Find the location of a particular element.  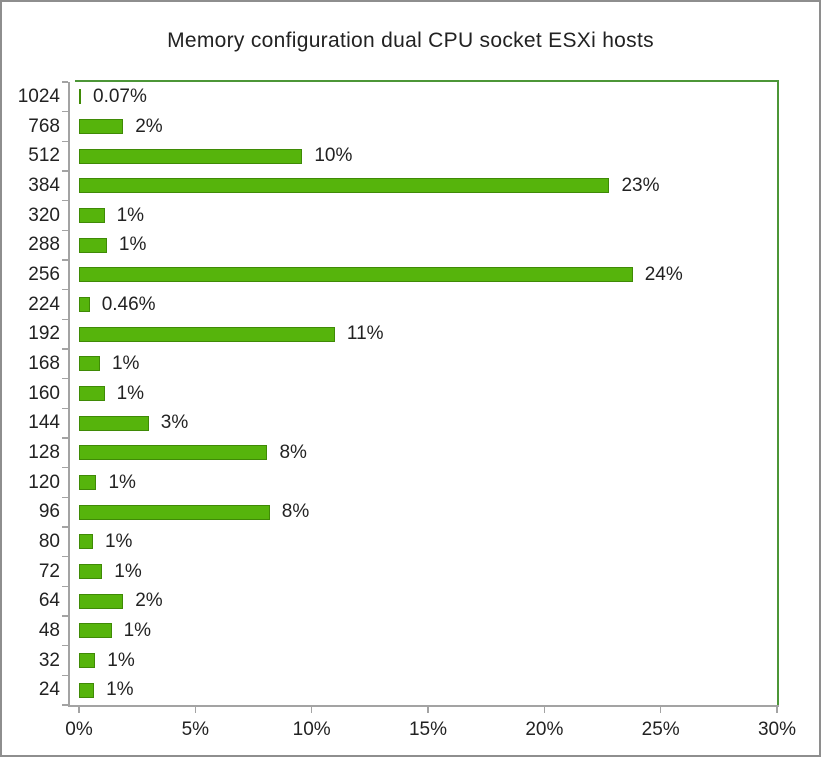

x-tick-label: 20% is located at coordinates (544, 729).